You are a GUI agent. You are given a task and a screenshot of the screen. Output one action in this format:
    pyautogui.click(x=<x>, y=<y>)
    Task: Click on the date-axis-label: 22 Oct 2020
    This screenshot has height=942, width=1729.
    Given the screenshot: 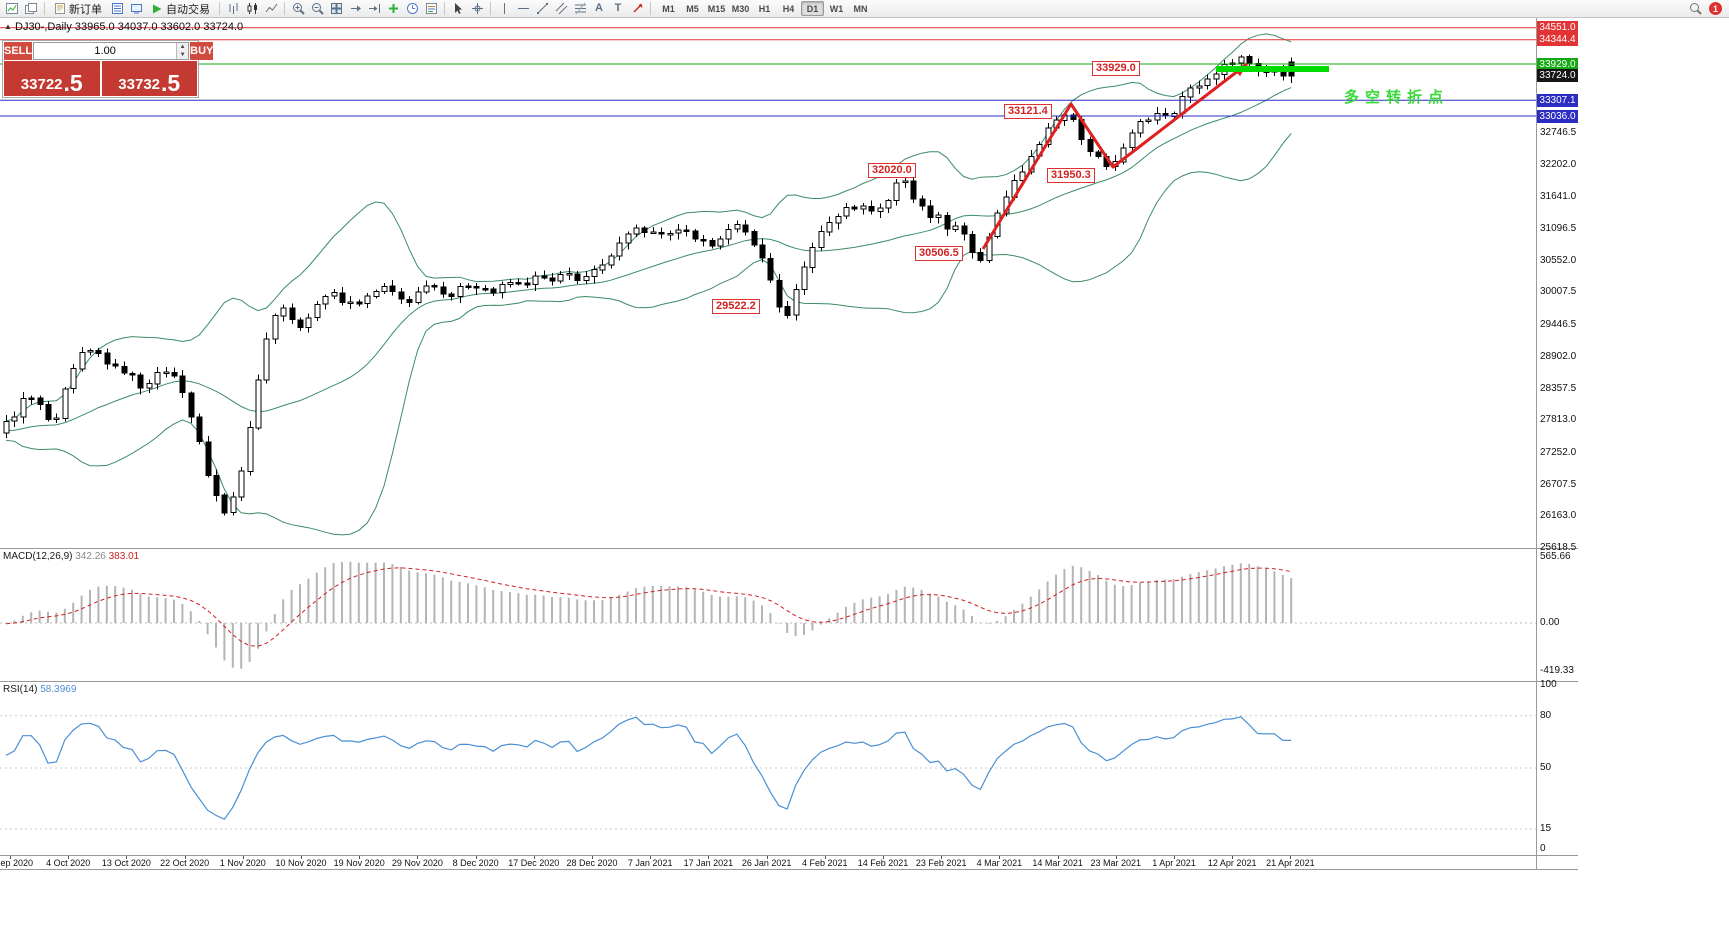 What is the action you would take?
    pyautogui.click(x=185, y=863)
    